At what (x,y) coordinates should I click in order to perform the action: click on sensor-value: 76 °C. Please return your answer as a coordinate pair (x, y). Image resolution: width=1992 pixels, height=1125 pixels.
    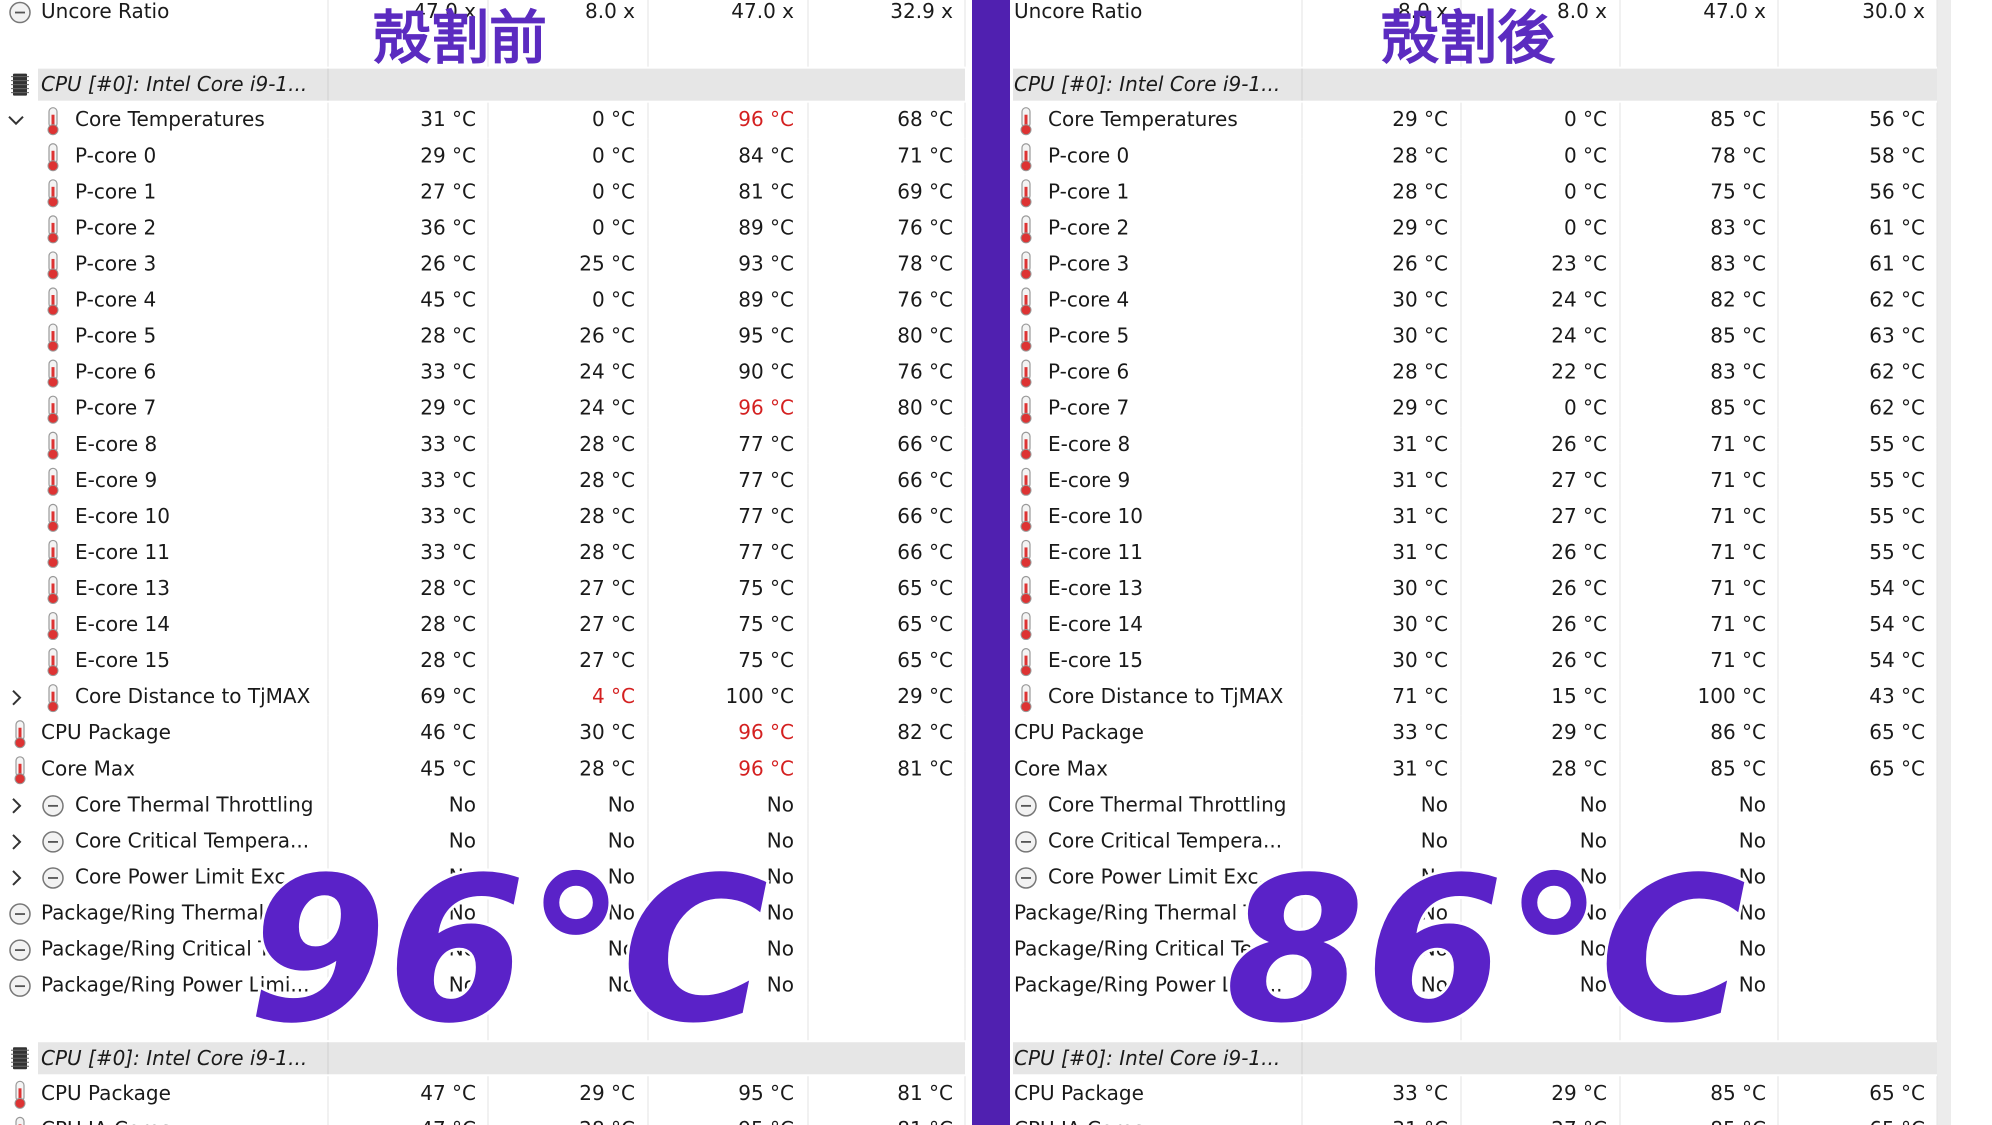
    Looking at the image, I should click on (925, 227).